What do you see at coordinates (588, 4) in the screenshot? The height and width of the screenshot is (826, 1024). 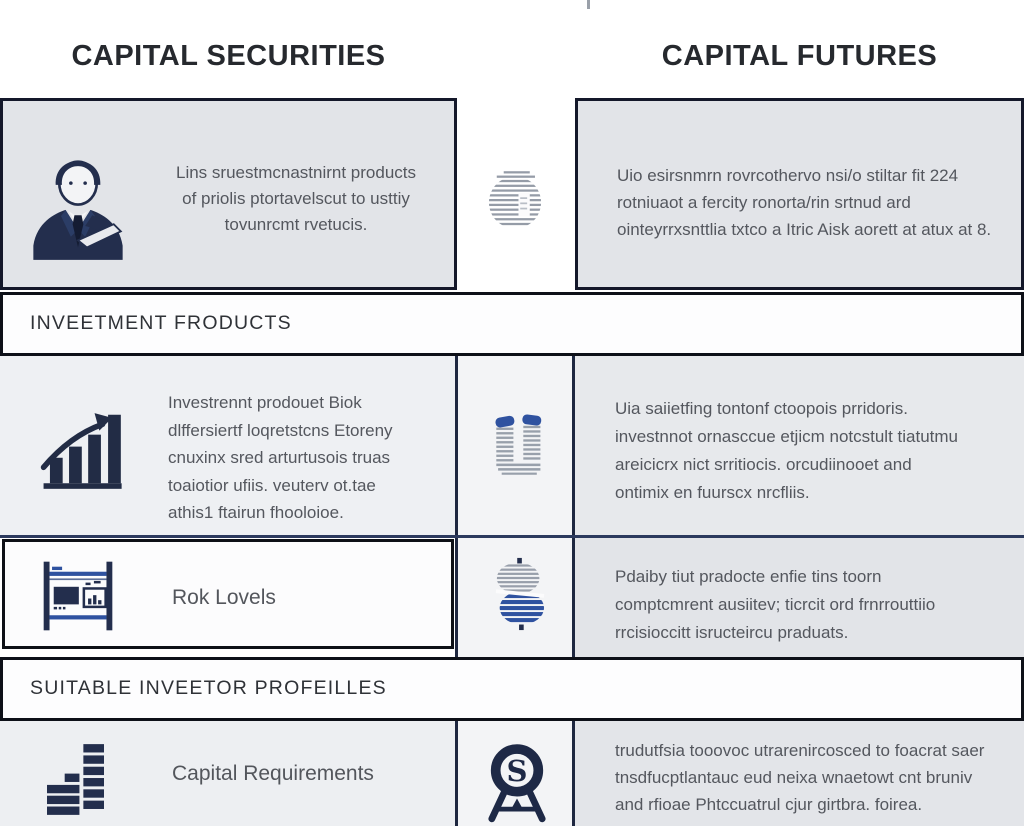 I see `top-tick-mark` at bounding box center [588, 4].